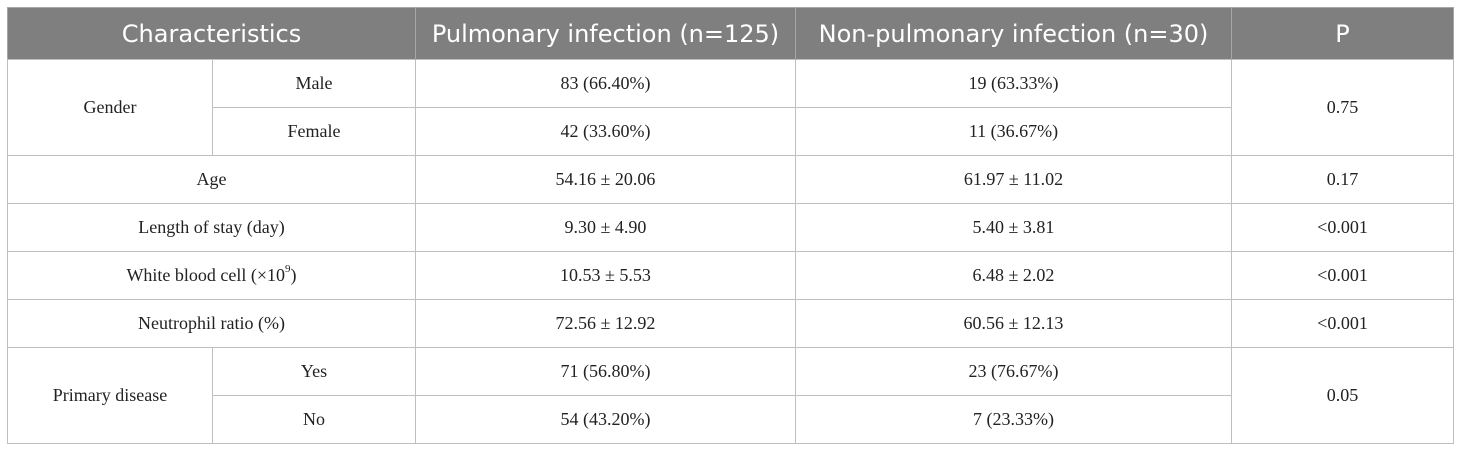  I want to click on los-pulmonary: 9.30 ± 4.90, so click(605, 227).